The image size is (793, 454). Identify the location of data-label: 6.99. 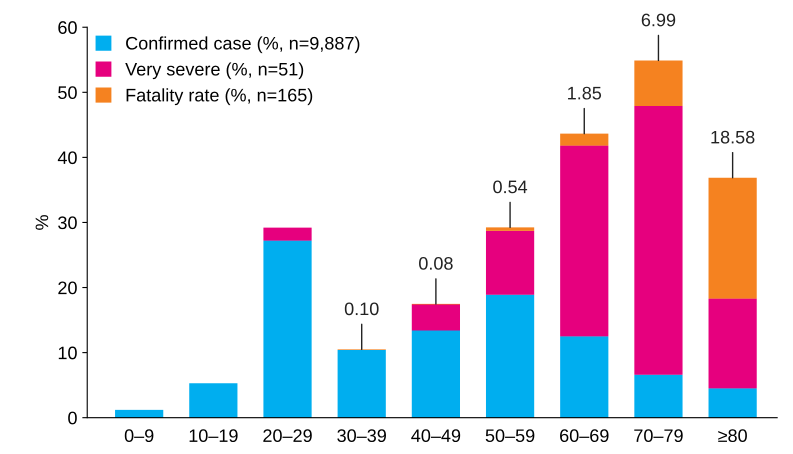
(659, 20).